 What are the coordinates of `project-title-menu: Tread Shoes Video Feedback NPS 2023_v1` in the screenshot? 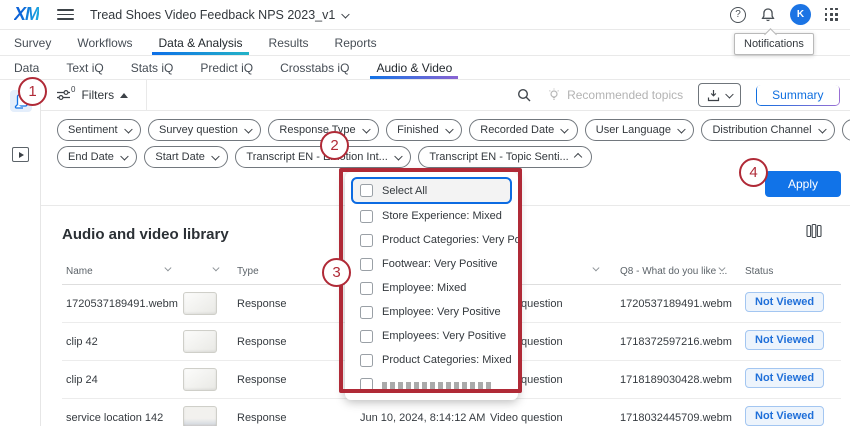 It's located at (220, 14).